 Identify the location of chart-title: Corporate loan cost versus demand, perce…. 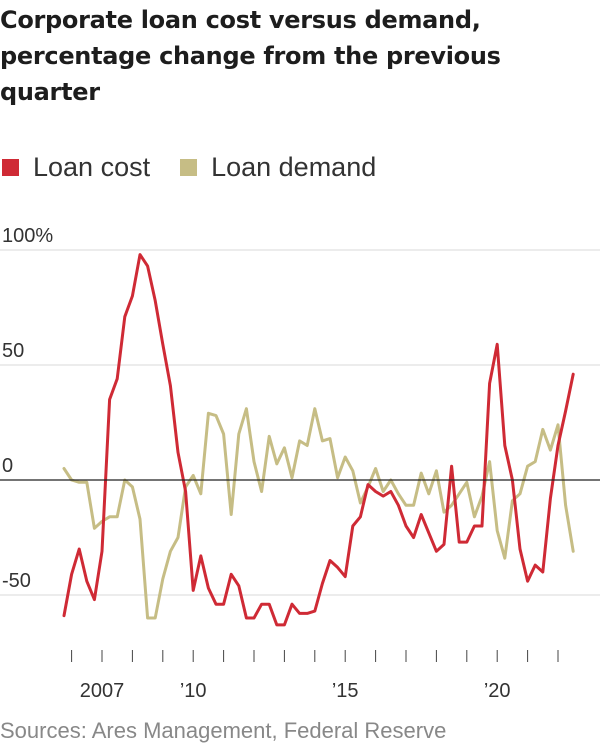
(250, 56).